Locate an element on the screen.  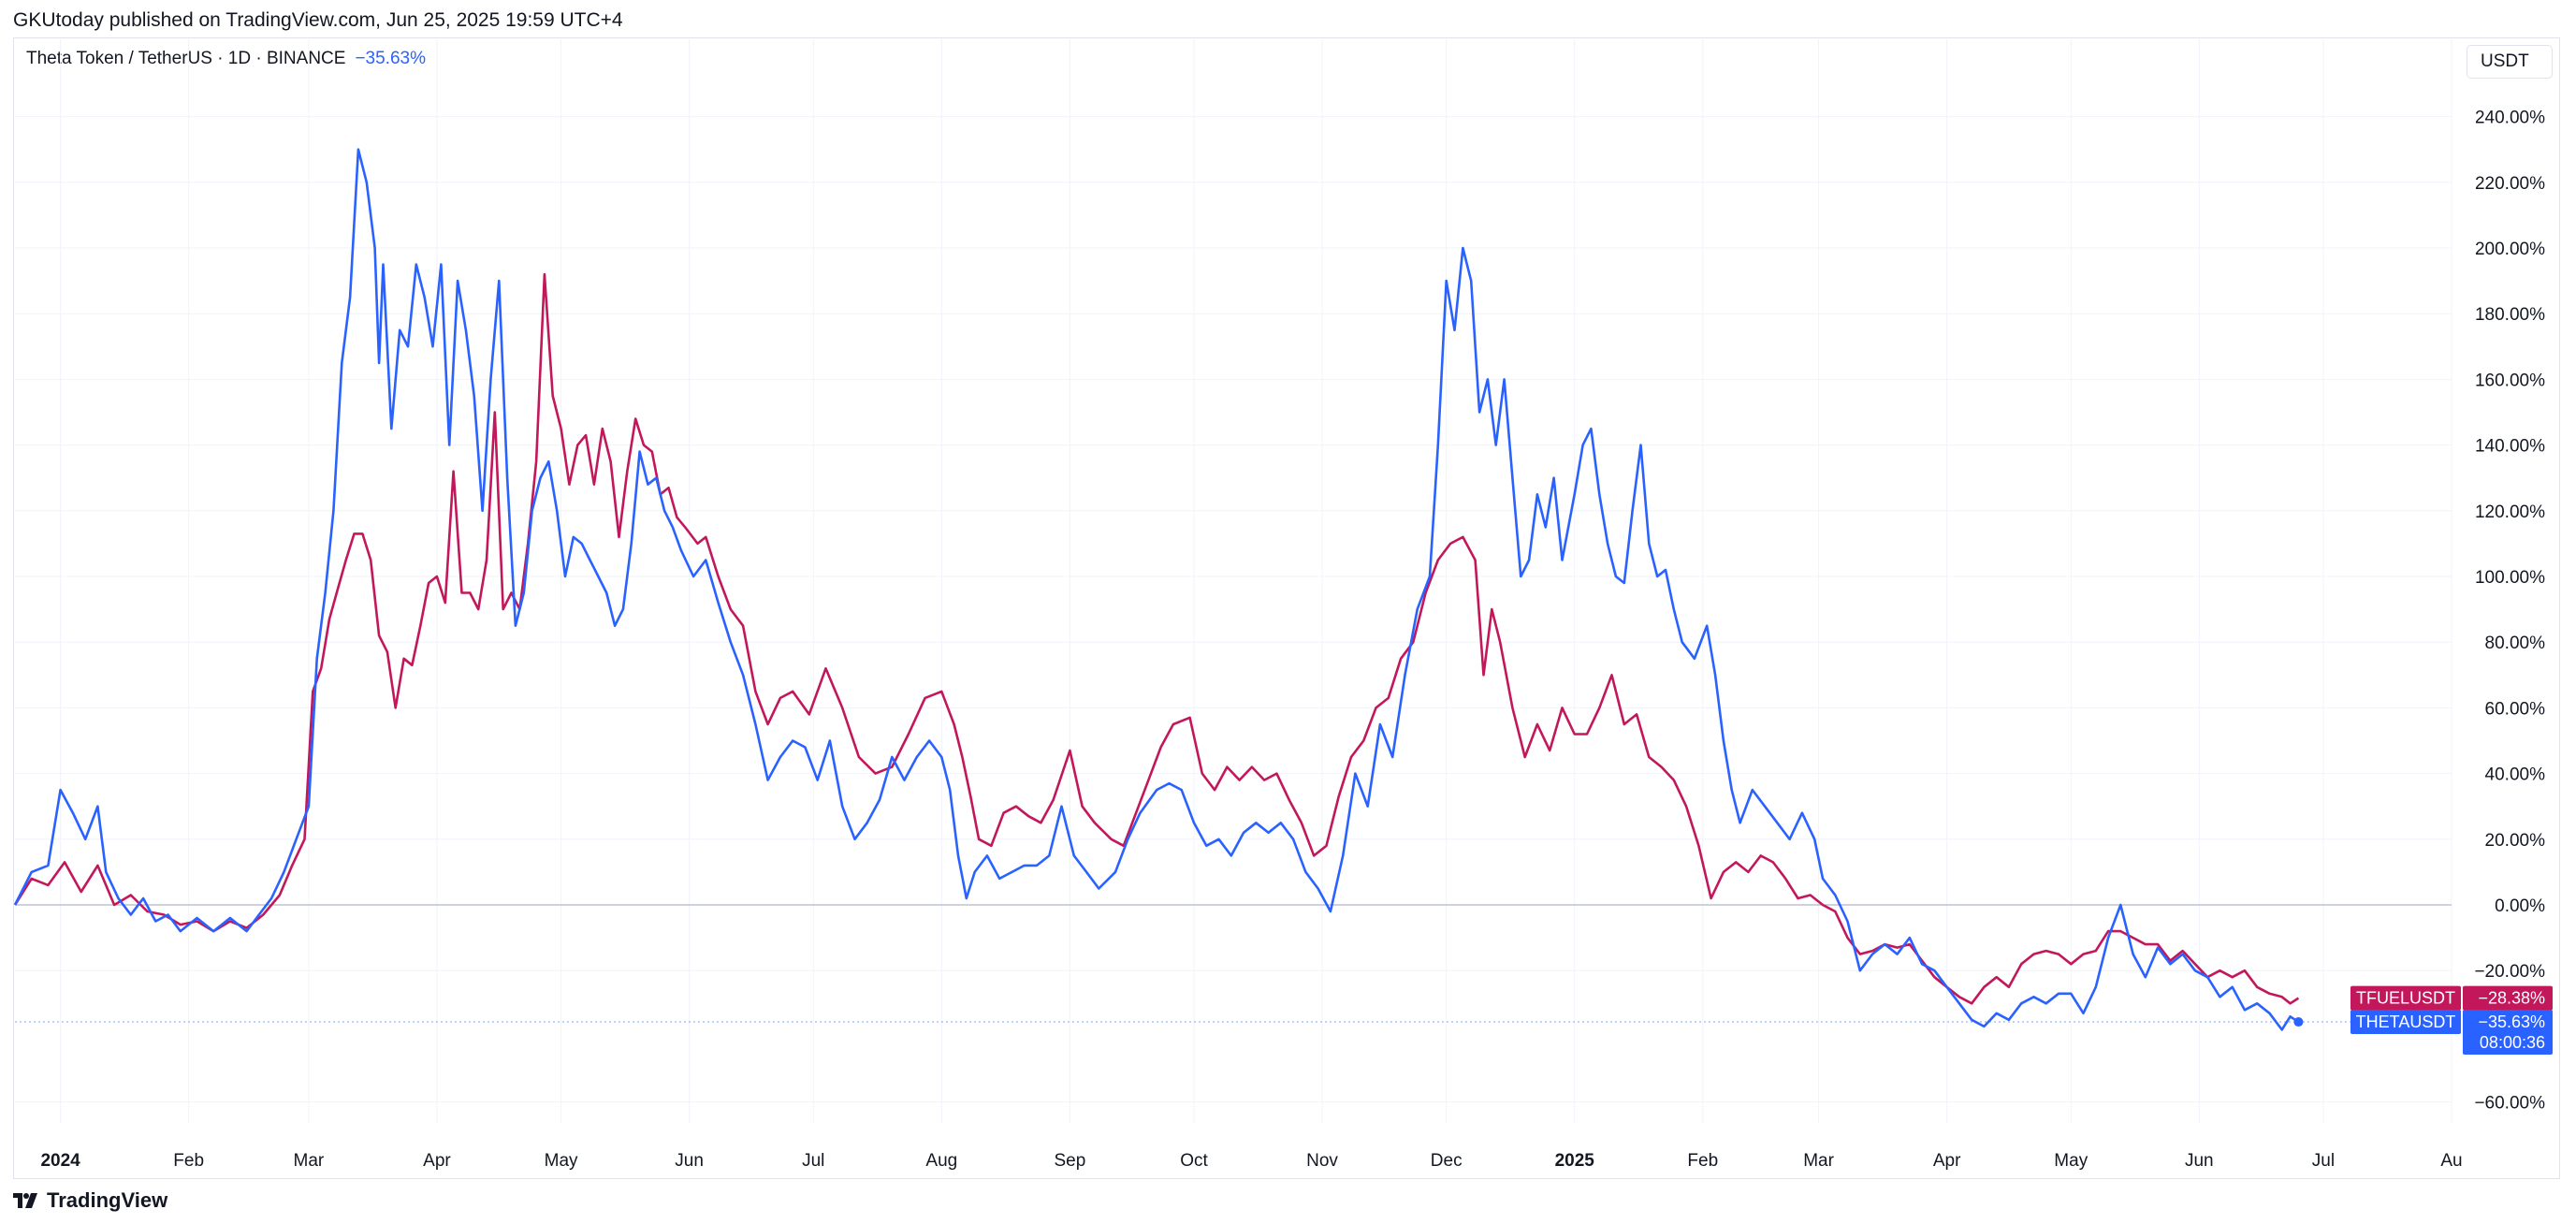
y-tick-label: 220.00% is located at coordinates (2510, 184).